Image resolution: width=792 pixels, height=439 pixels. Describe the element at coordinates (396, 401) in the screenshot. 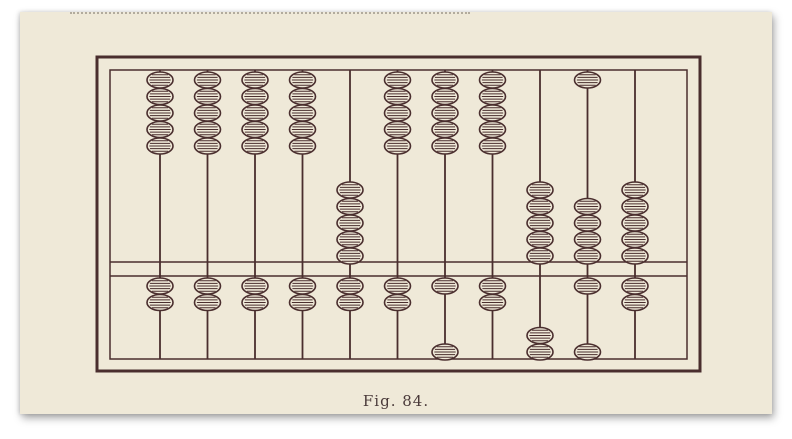

I see `figure-caption: Fig. 84.` at that location.